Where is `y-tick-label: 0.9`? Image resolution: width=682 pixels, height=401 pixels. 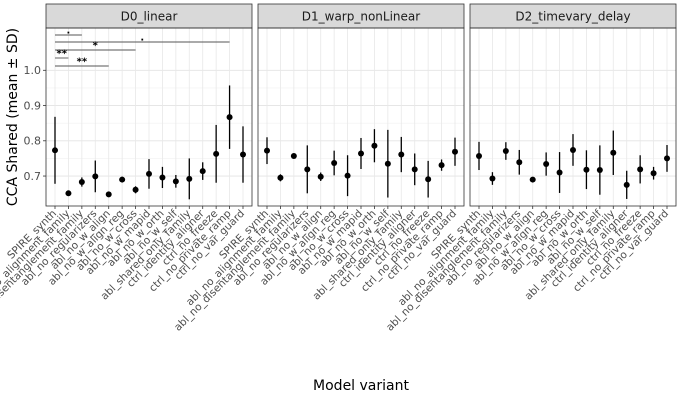 y-tick-label: 0.9 is located at coordinates (33, 105).